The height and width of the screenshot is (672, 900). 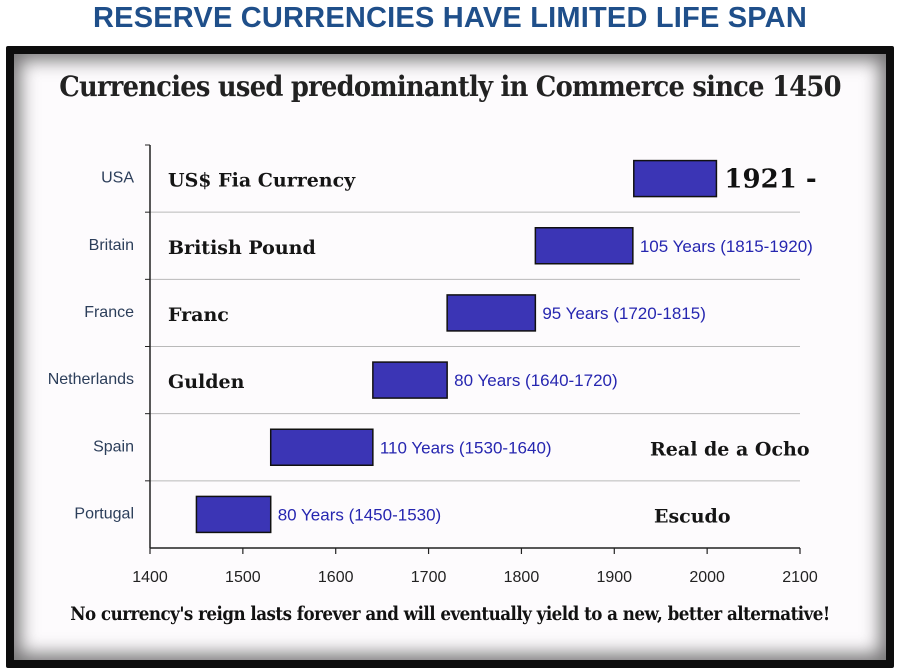 I want to click on data-label: 80 Years (1640-1720), so click(x=536, y=380).